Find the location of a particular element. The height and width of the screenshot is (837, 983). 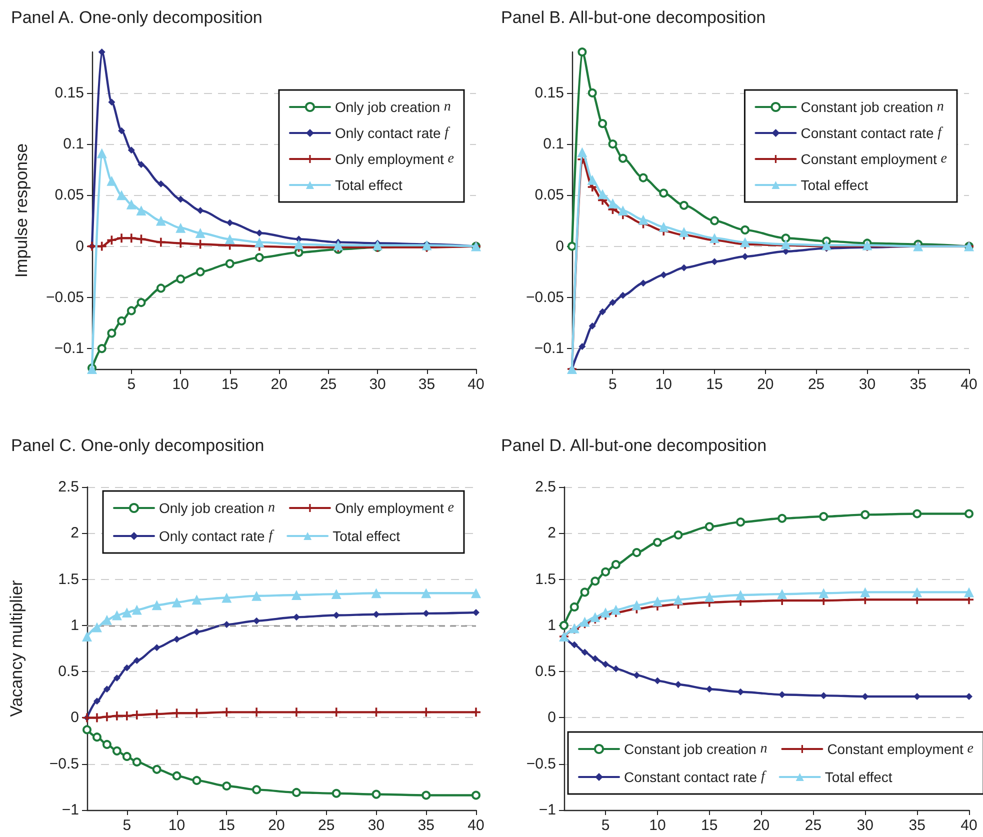

y-axis-title: Impulse response is located at coordinates (21, 210).